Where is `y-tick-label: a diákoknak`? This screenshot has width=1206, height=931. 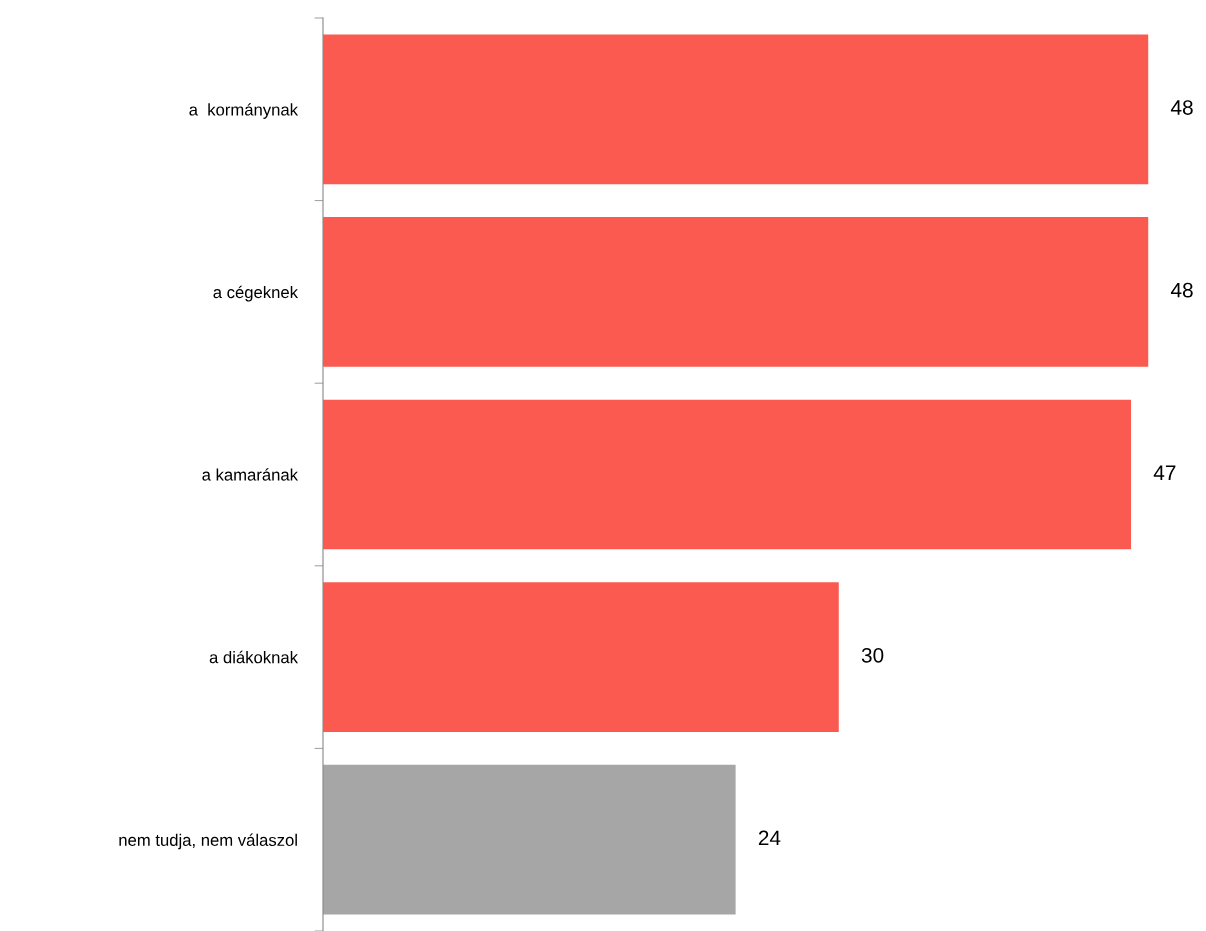
y-tick-label: a diákoknak is located at coordinates (254, 657).